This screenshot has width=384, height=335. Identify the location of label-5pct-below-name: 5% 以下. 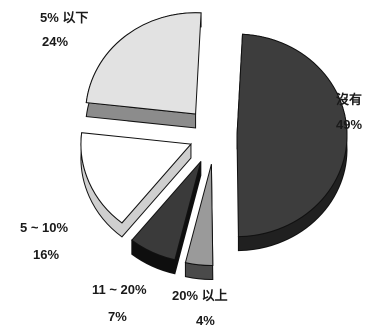
(64, 17).